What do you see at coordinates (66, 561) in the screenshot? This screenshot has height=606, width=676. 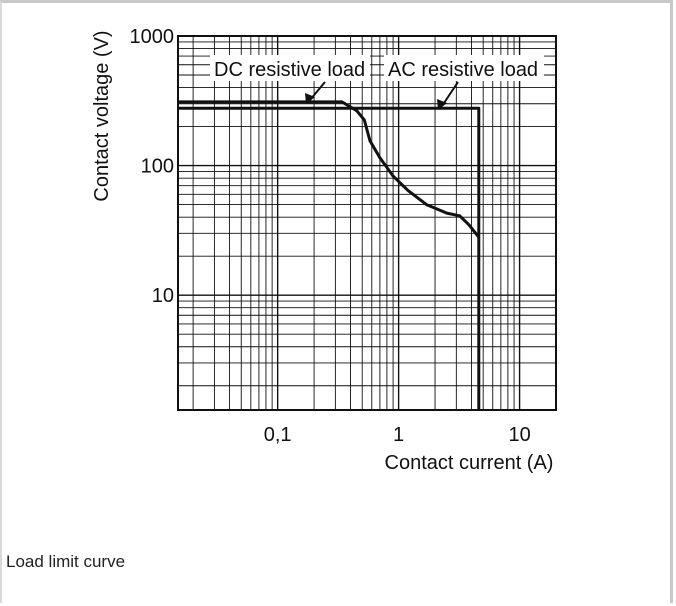 I see `figure-caption: Load limit curve` at bounding box center [66, 561].